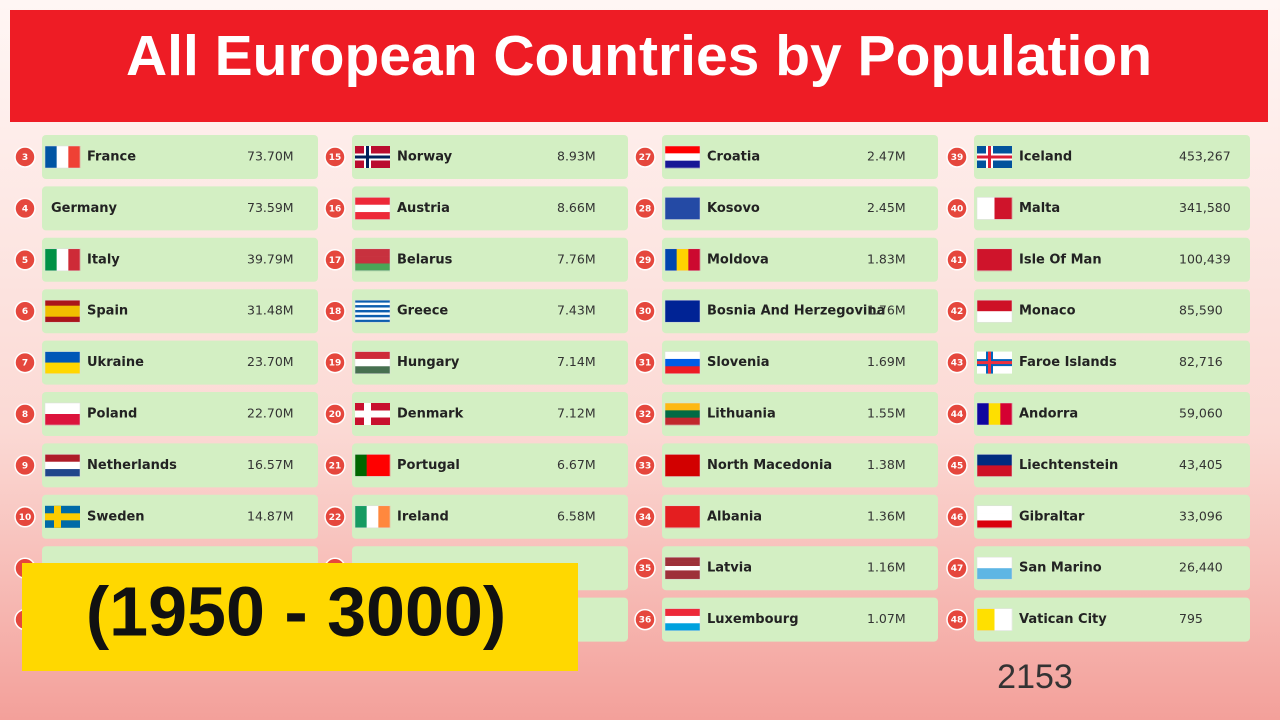 Image resolution: width=1280 pixels, height=720 pixels. I want to click on country-row: 28 Kosovo 2.45M, so click(786, 208).